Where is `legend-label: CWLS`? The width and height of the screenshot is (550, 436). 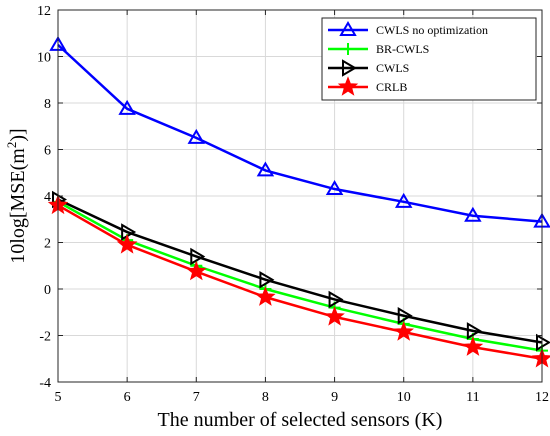 legend-label: CWLS is located at coordinates (392, 68).